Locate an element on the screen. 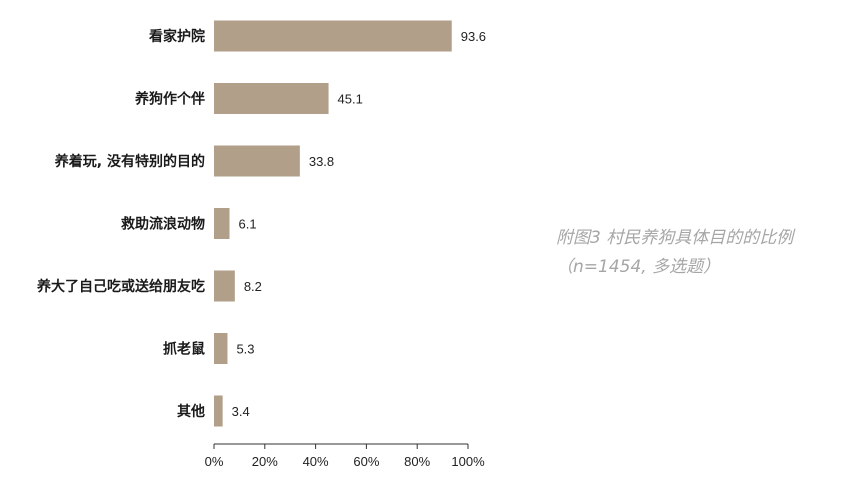  x-tick-label-5: 100% is located at coordinates (468, 461).